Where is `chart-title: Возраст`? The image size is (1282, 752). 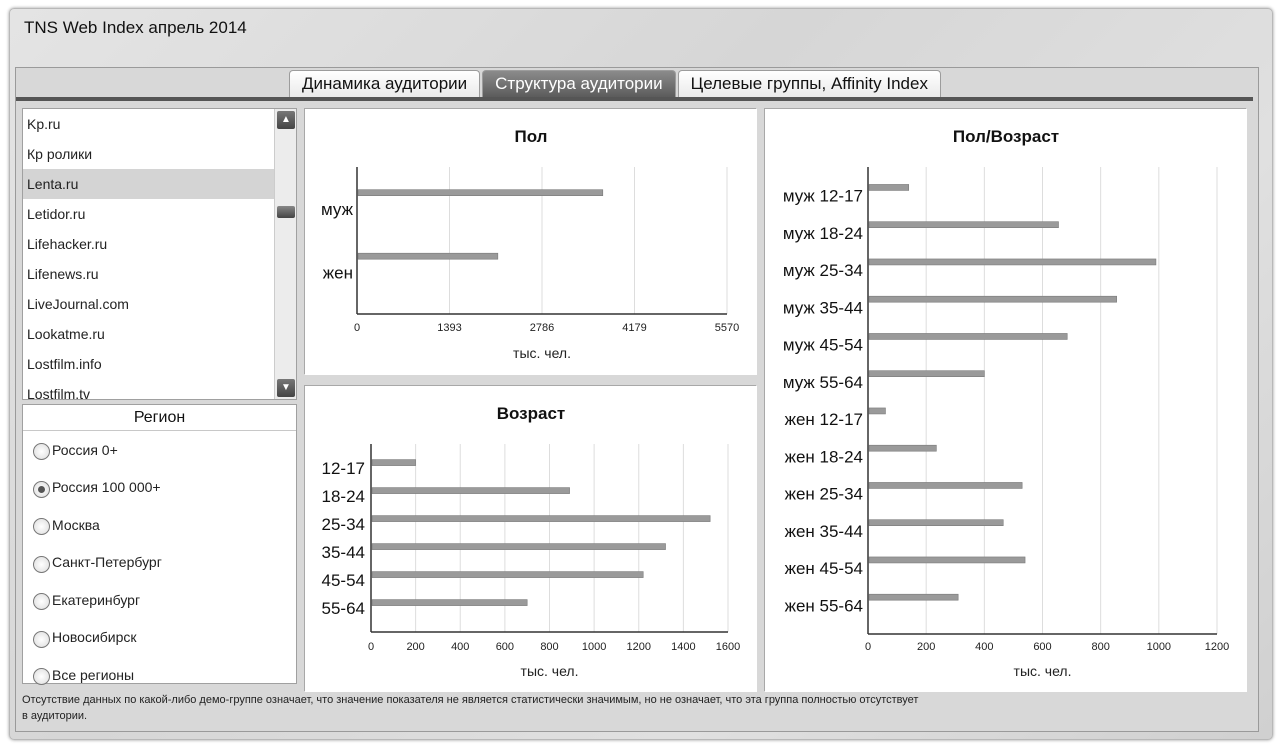
chart-title: Возраст is located at coordinates (531, 413).